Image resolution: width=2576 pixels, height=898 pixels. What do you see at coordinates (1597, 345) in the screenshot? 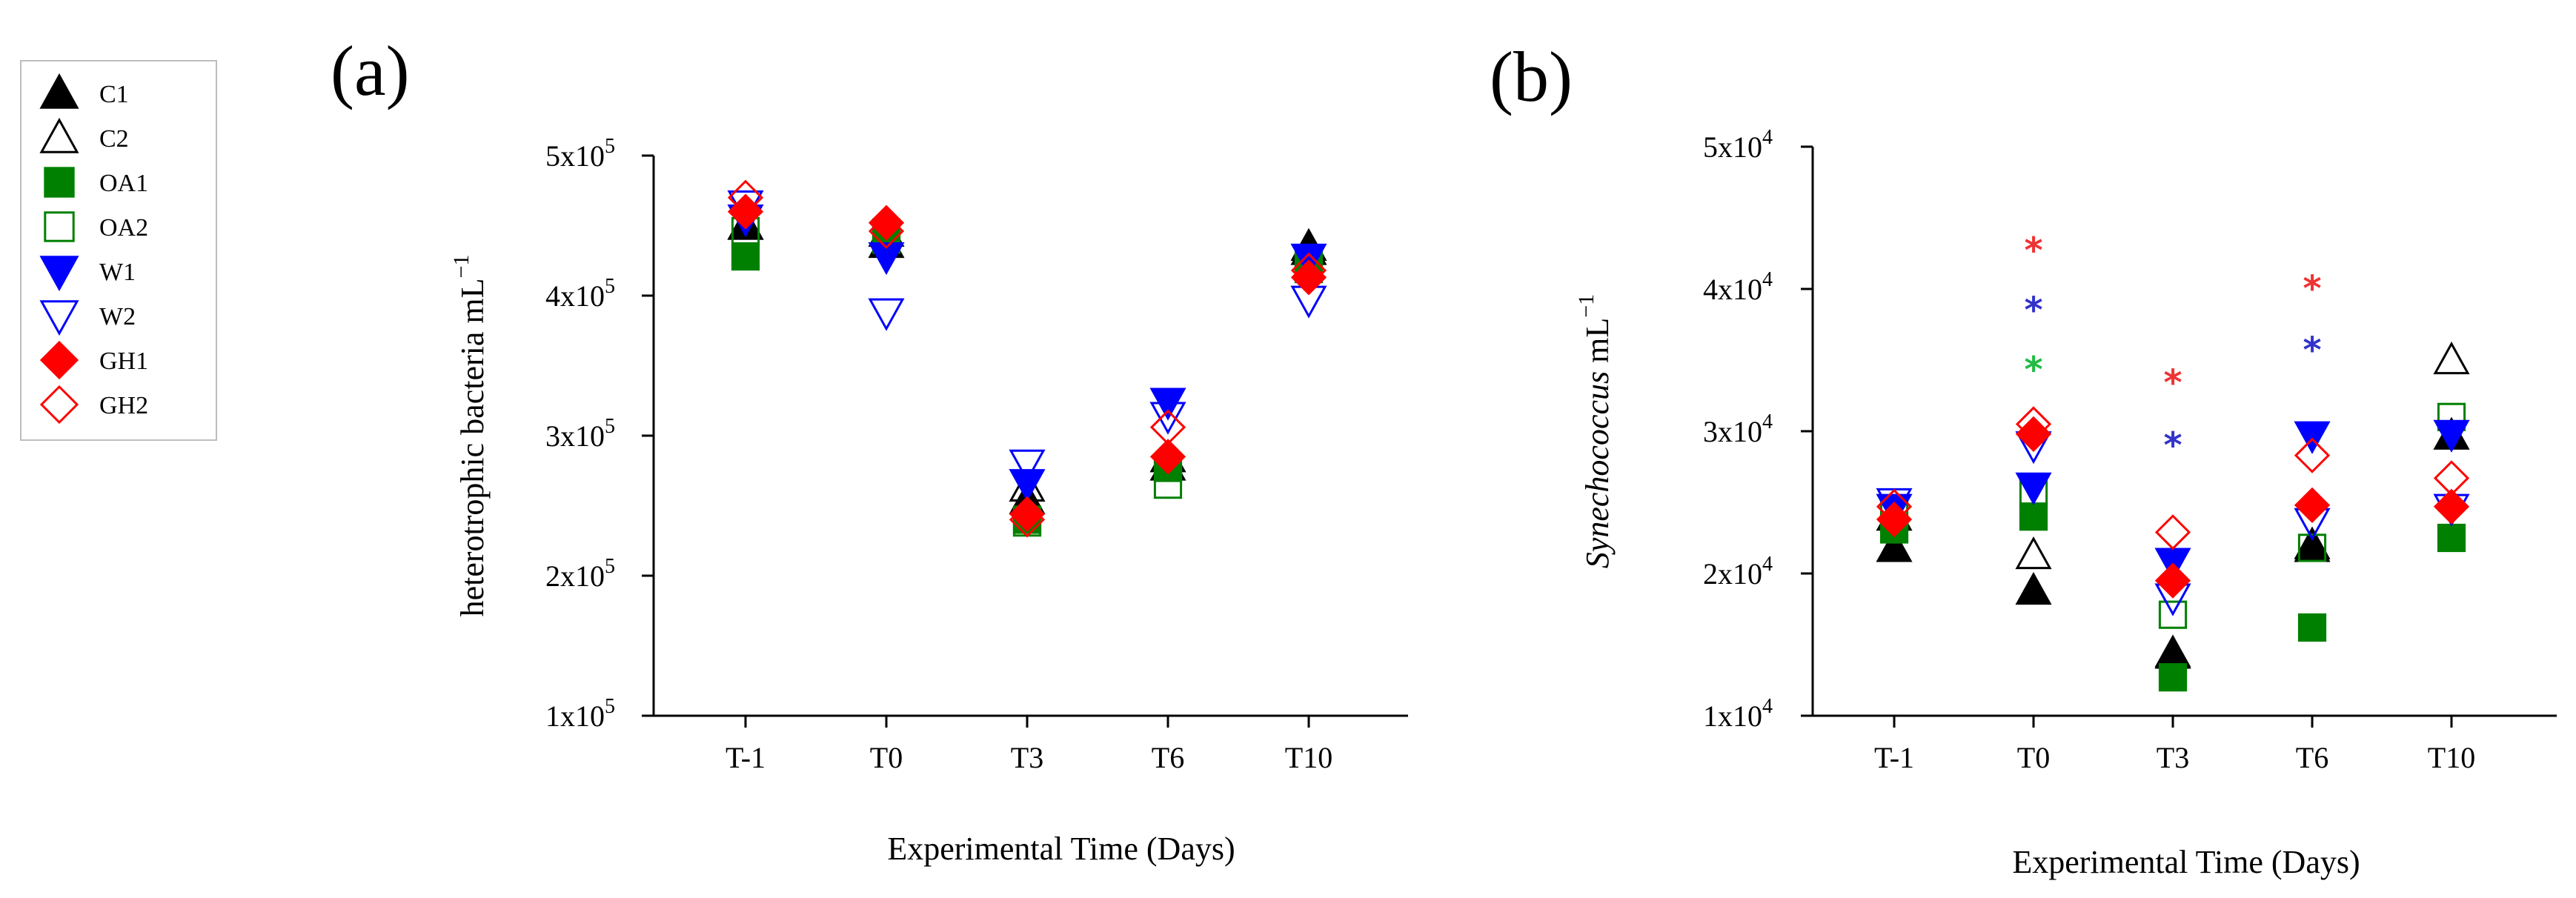
I see `y-axis-title-unit: mL` at bounding box center [1597, 345].